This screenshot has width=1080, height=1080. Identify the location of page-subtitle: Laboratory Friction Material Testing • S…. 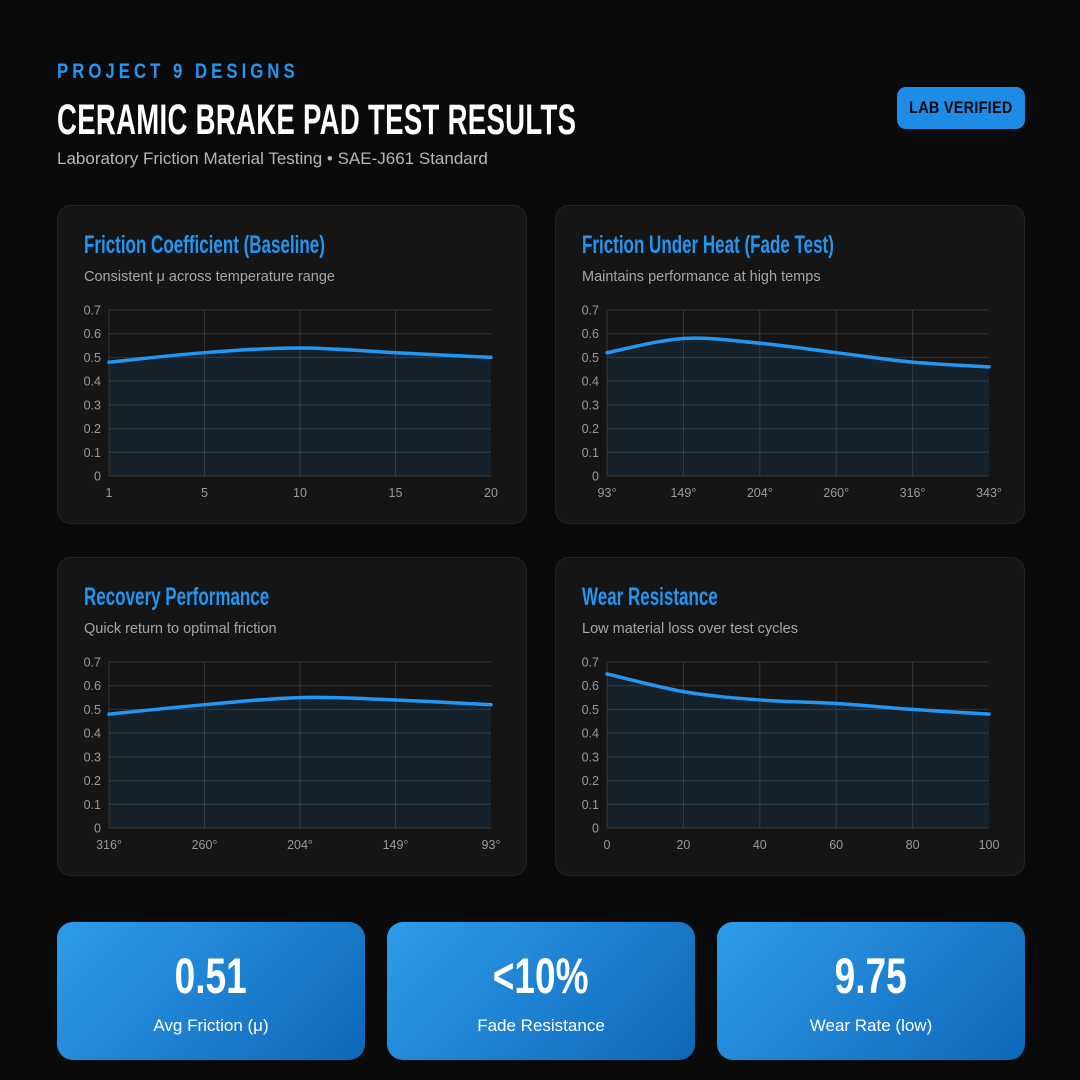
(272, 158).